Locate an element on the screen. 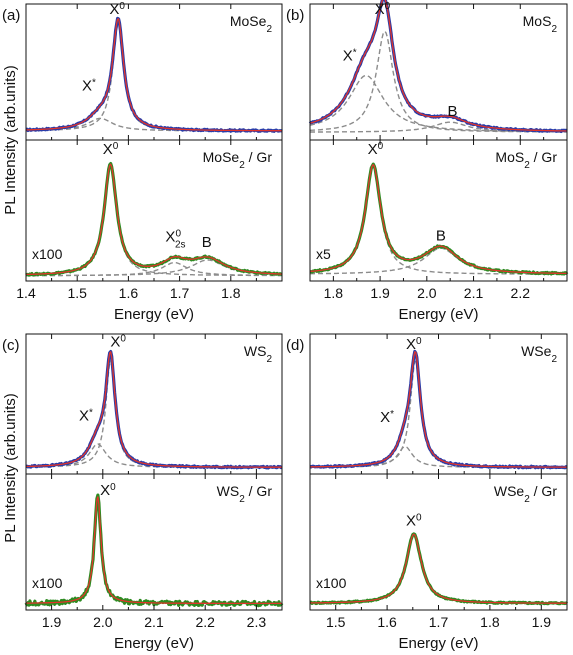 The height and width of the screenshot is (655, 573). sample-label: MoS2 is located at coordinates (540, 24).